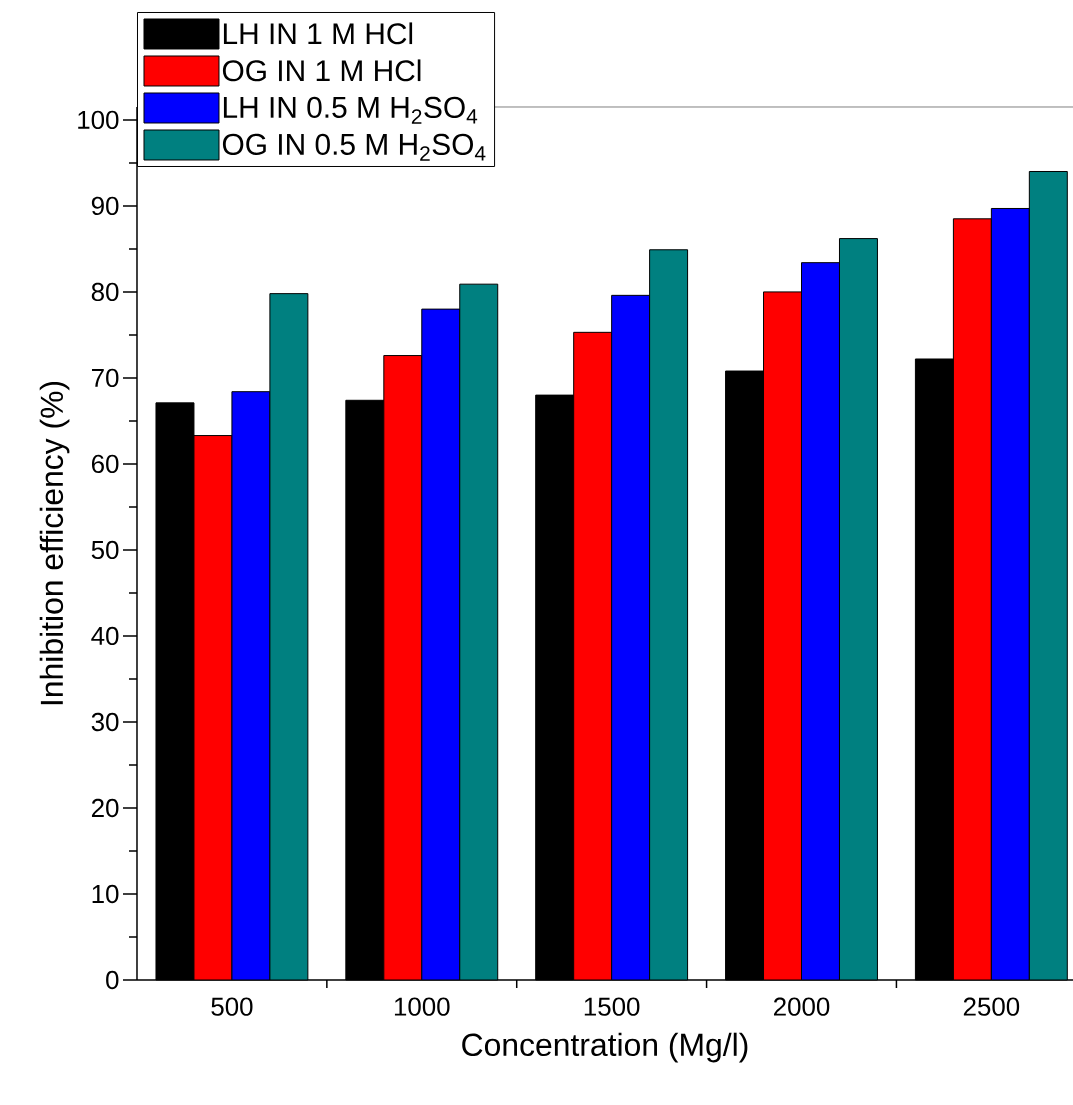 This screenshot has width=1073, height=1105. I want to click on y-tick-label: 80, so click(105, 292).